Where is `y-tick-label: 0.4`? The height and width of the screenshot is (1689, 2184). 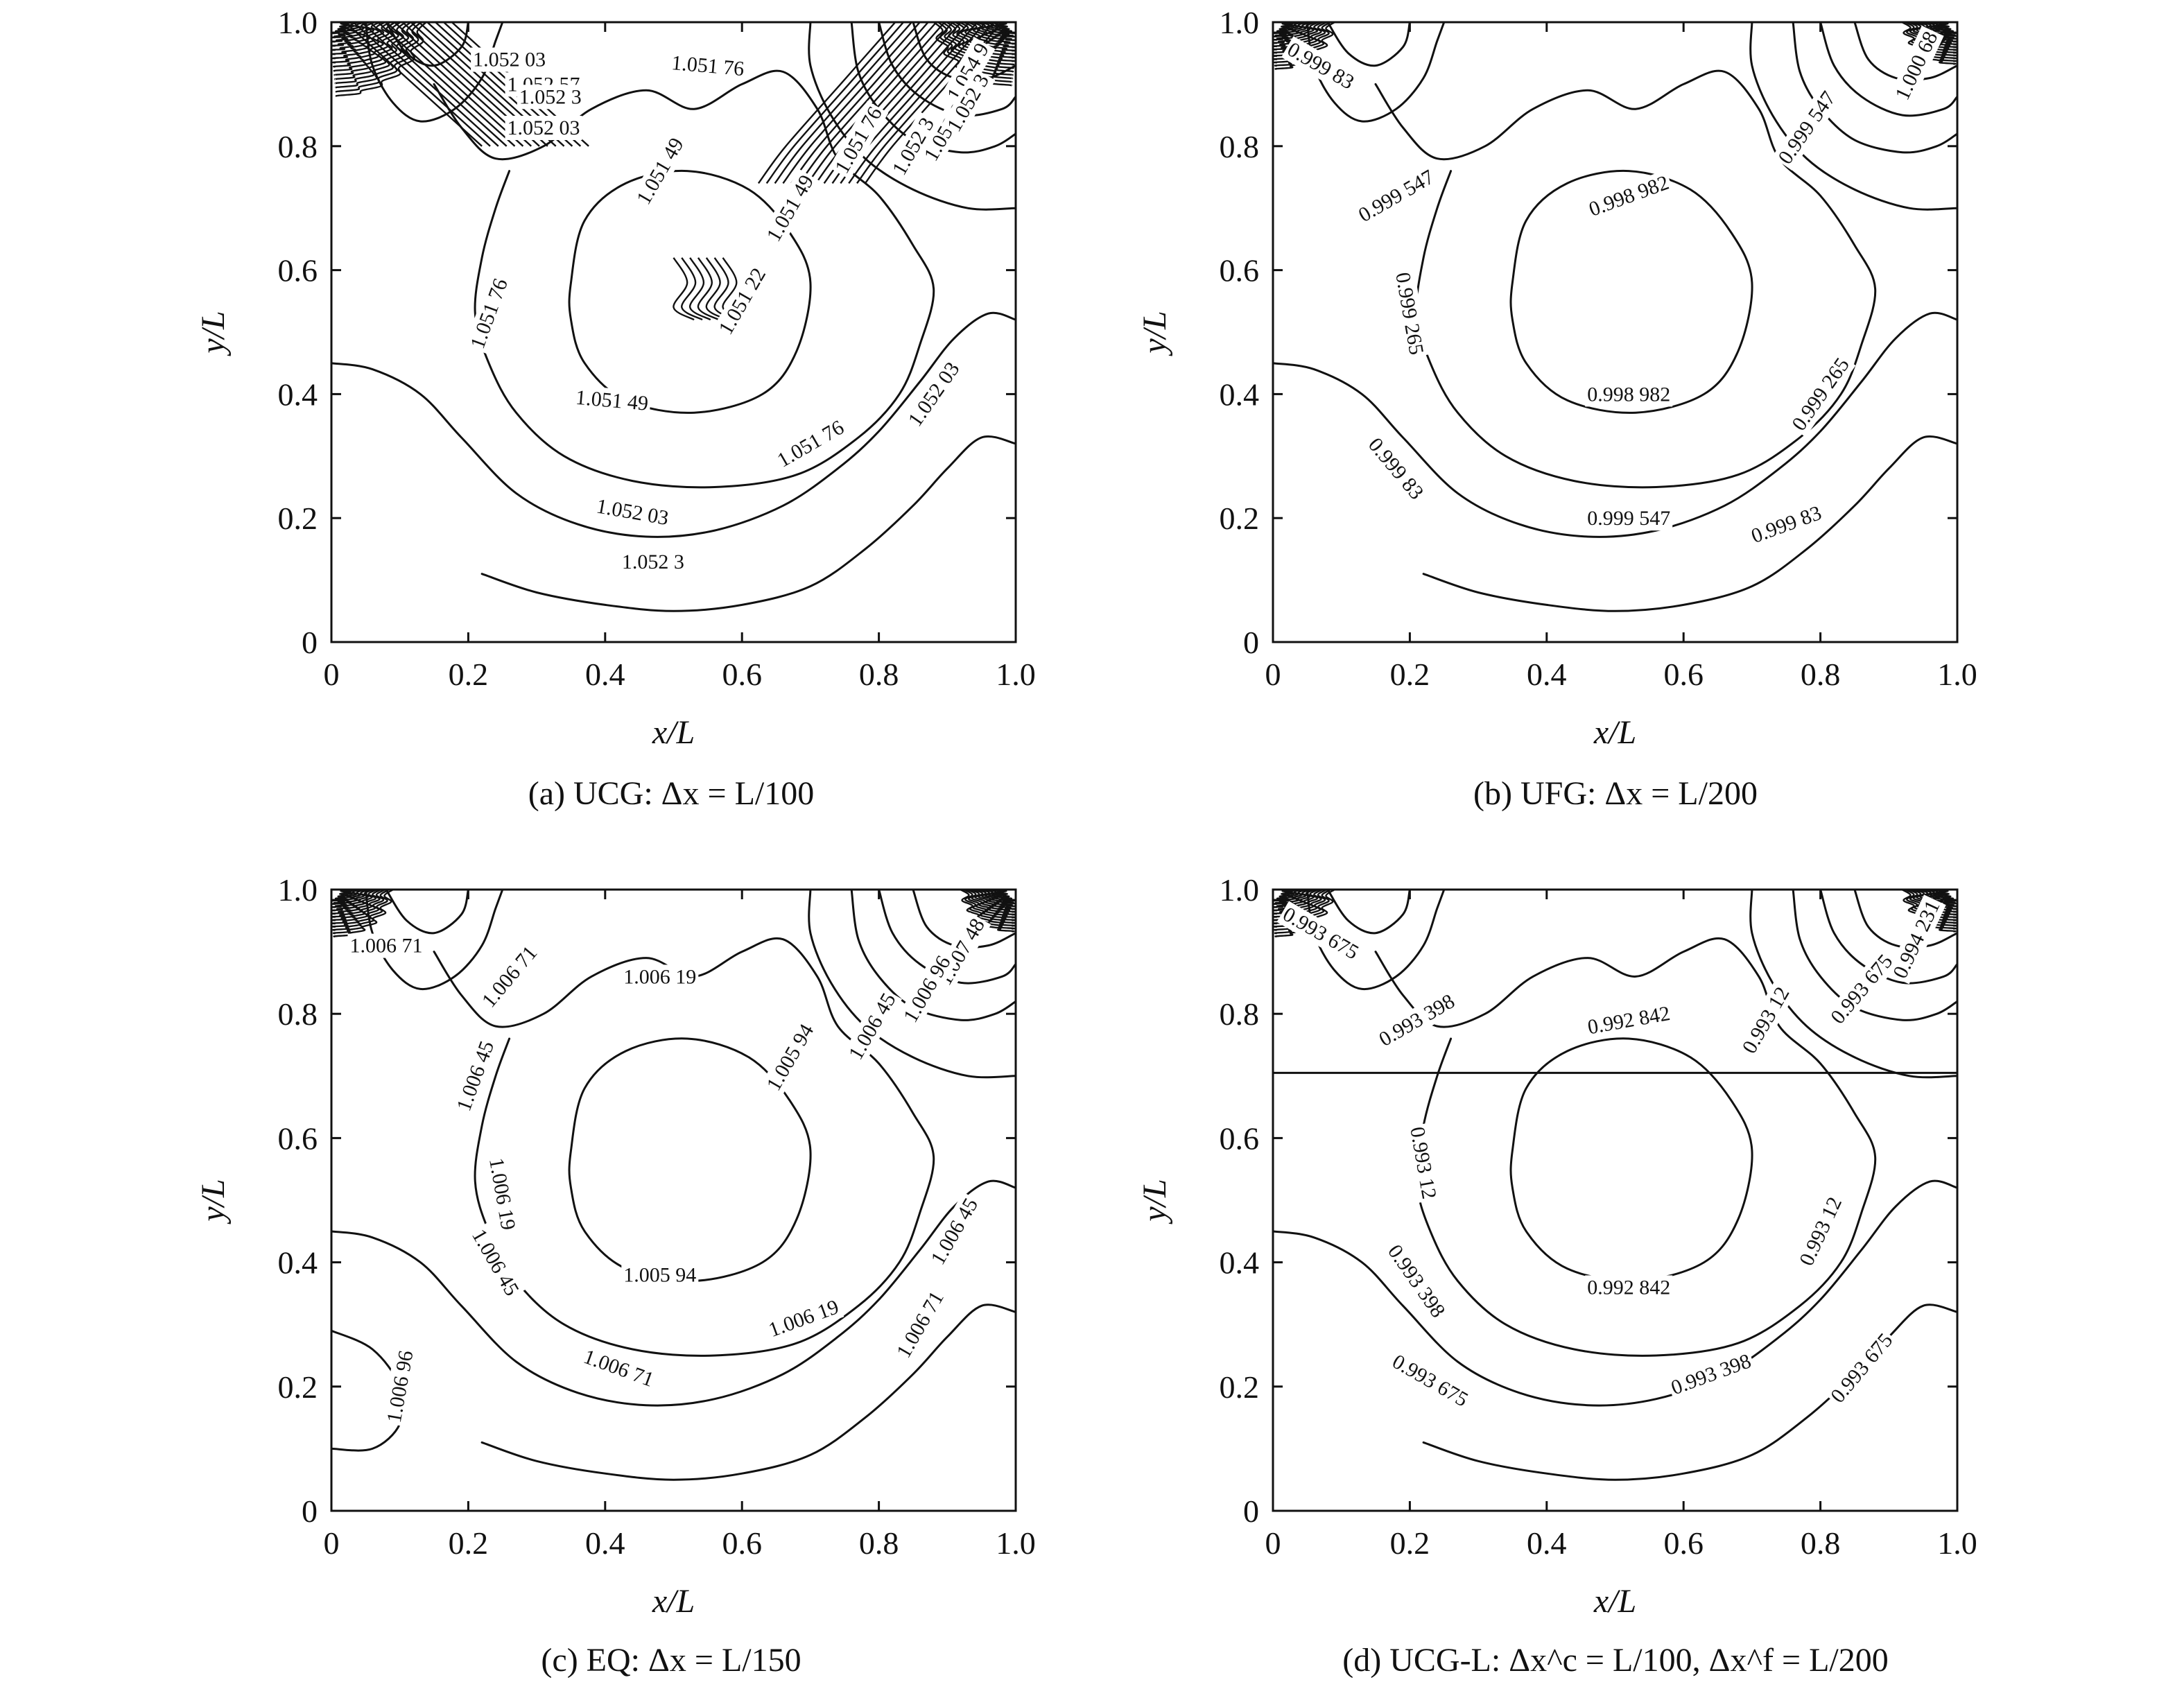
y-tick-label: 0.4 is located at coordinates (298, 394).